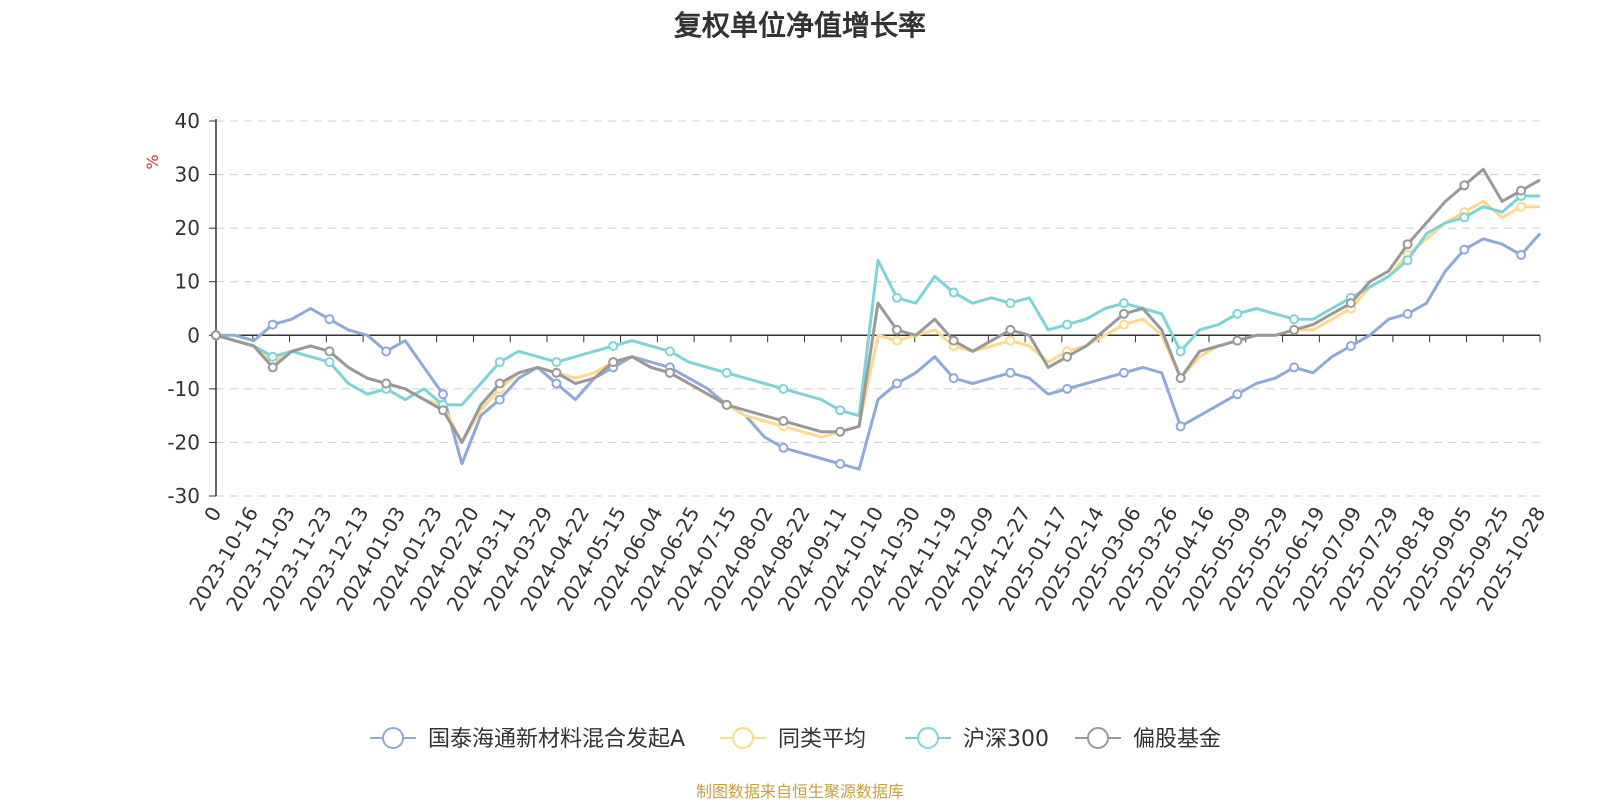  I want to click on data-source-note: 制图数据来自恒生聚源数据库, so click(799, 791).